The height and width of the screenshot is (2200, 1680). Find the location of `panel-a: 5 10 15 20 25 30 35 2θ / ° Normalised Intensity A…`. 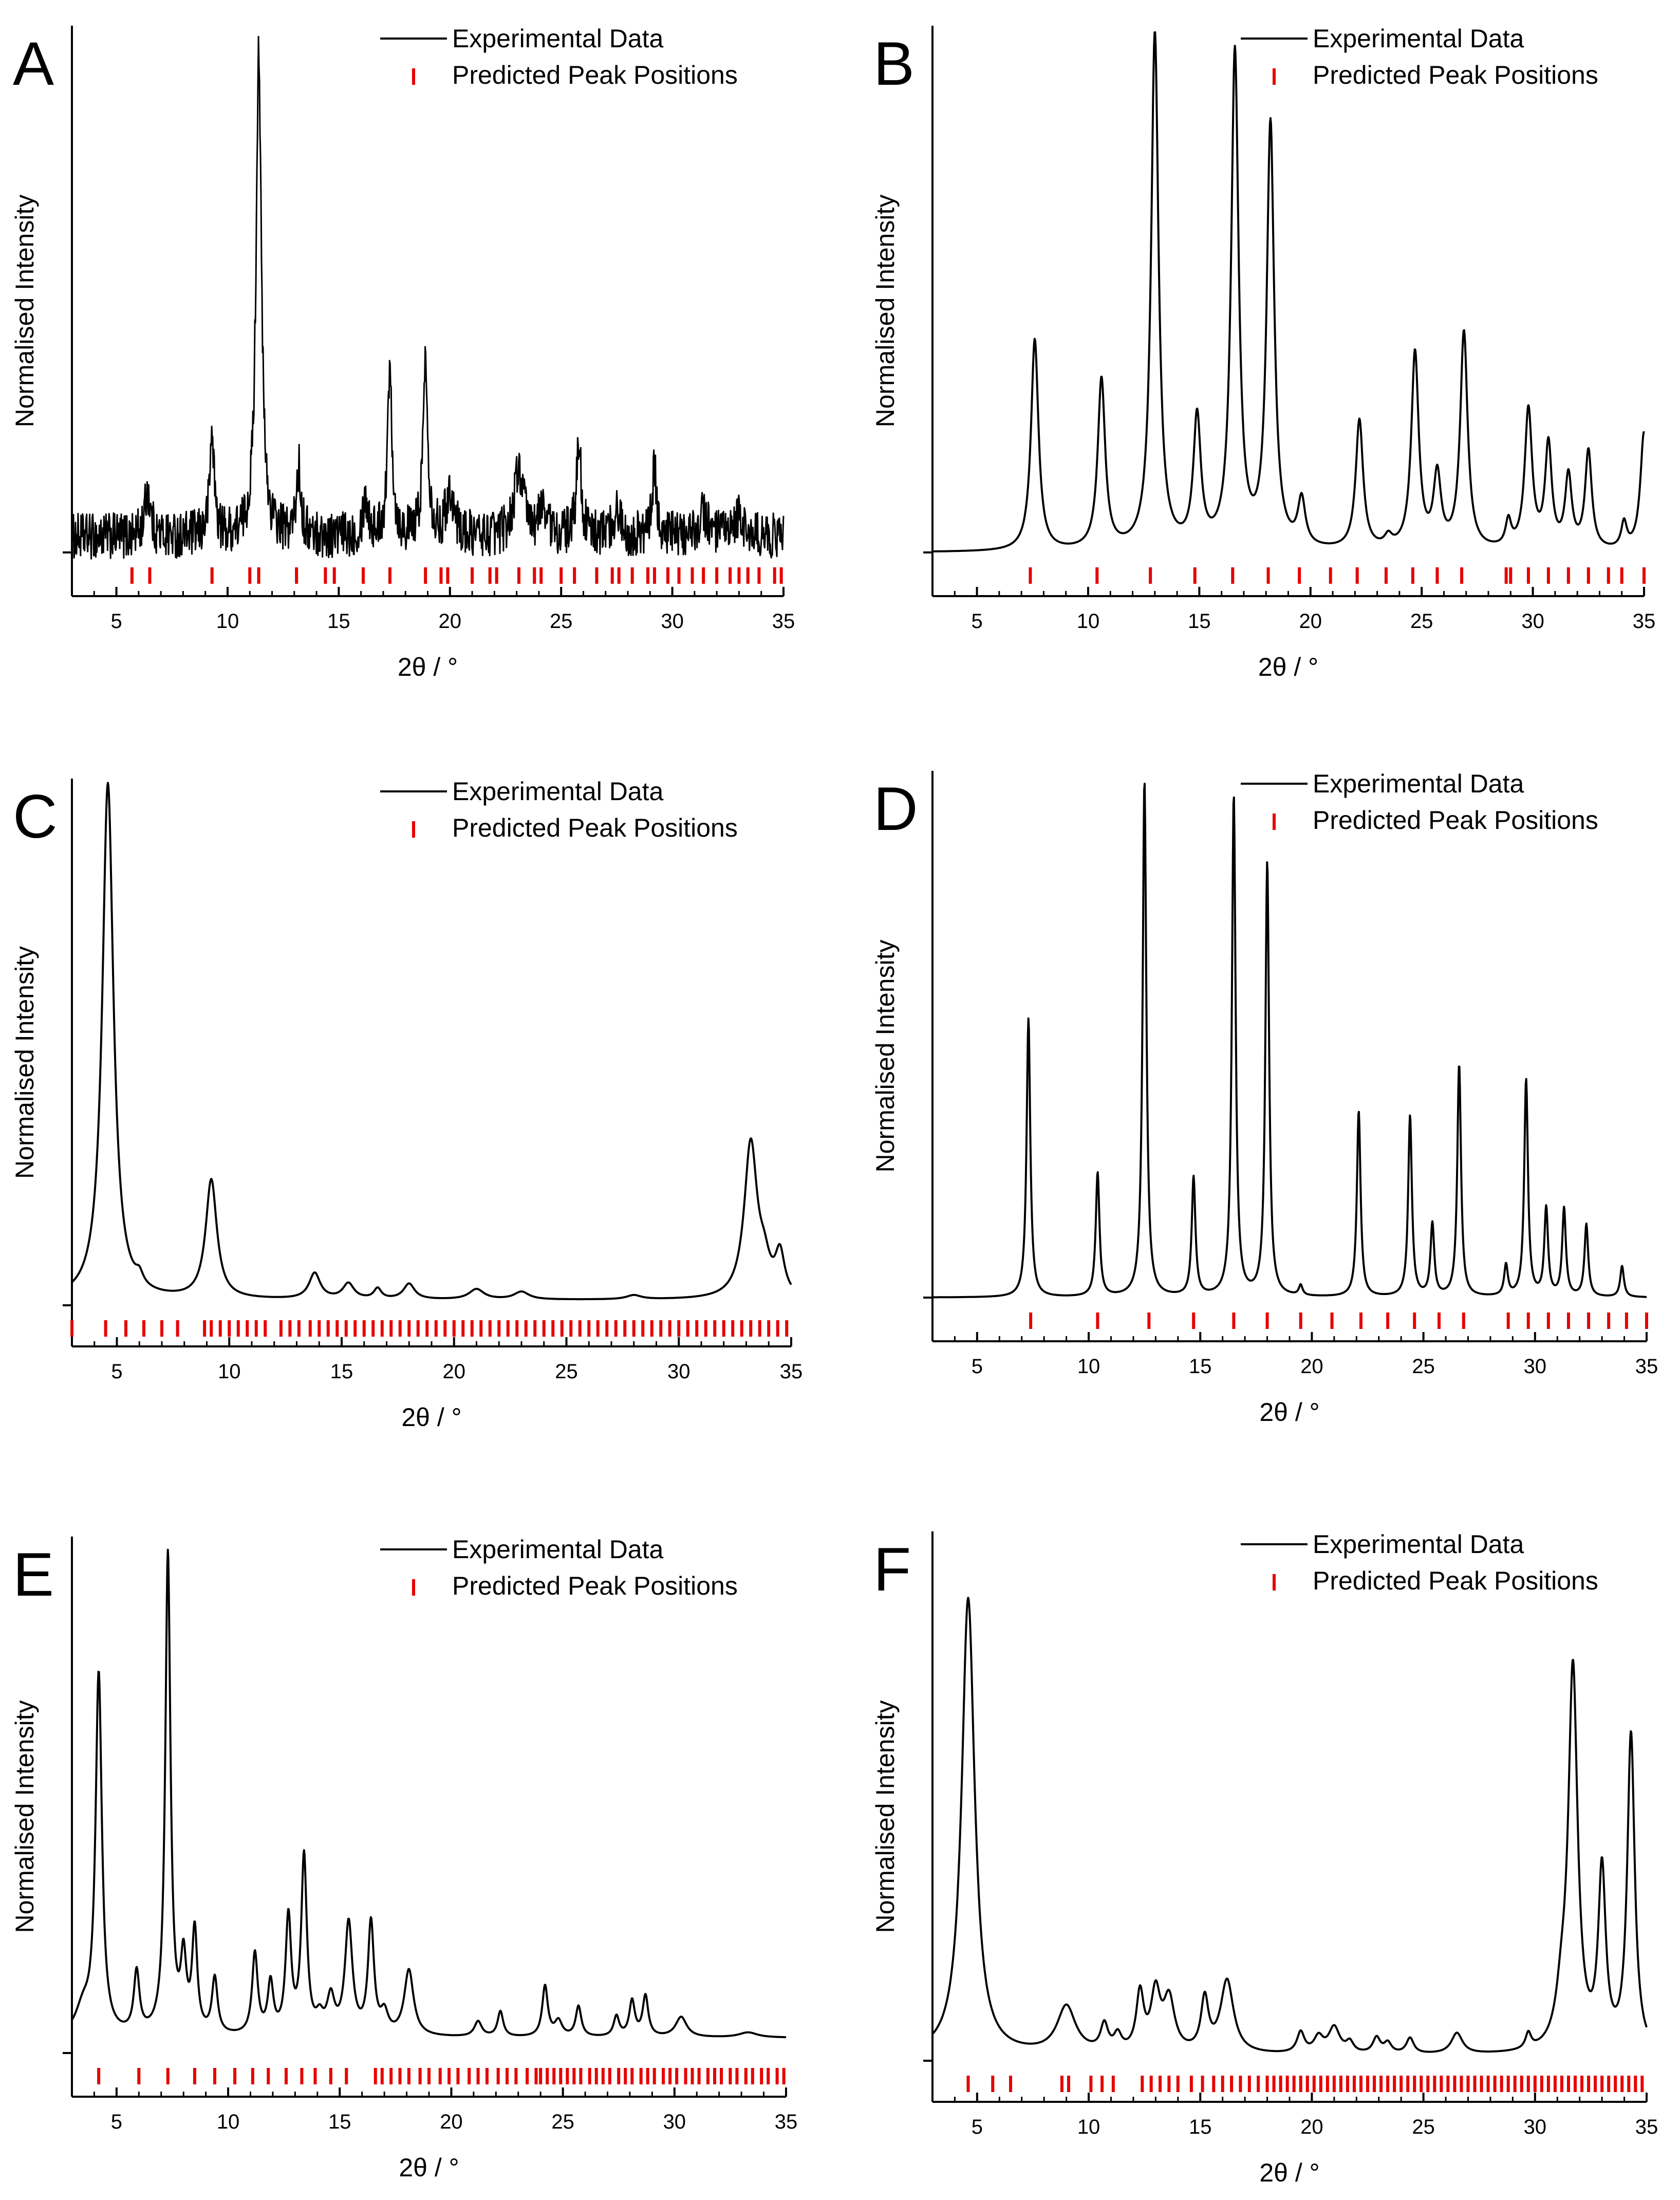

panel-a: 5 10 15 20 25 30 35 2θ / ° Normalised Intensity A… is located at coordinates (402, 352).